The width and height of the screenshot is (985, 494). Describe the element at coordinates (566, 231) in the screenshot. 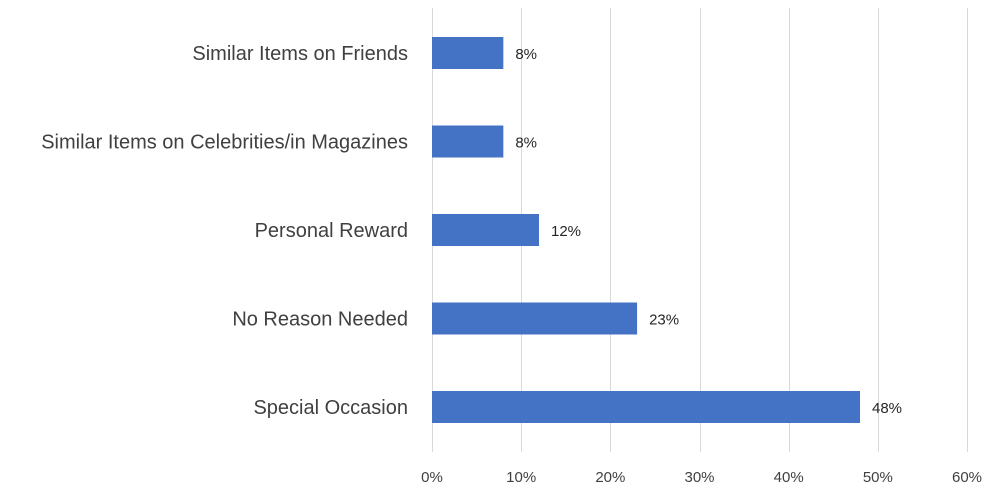

I see `data-label: 12%` at that location.